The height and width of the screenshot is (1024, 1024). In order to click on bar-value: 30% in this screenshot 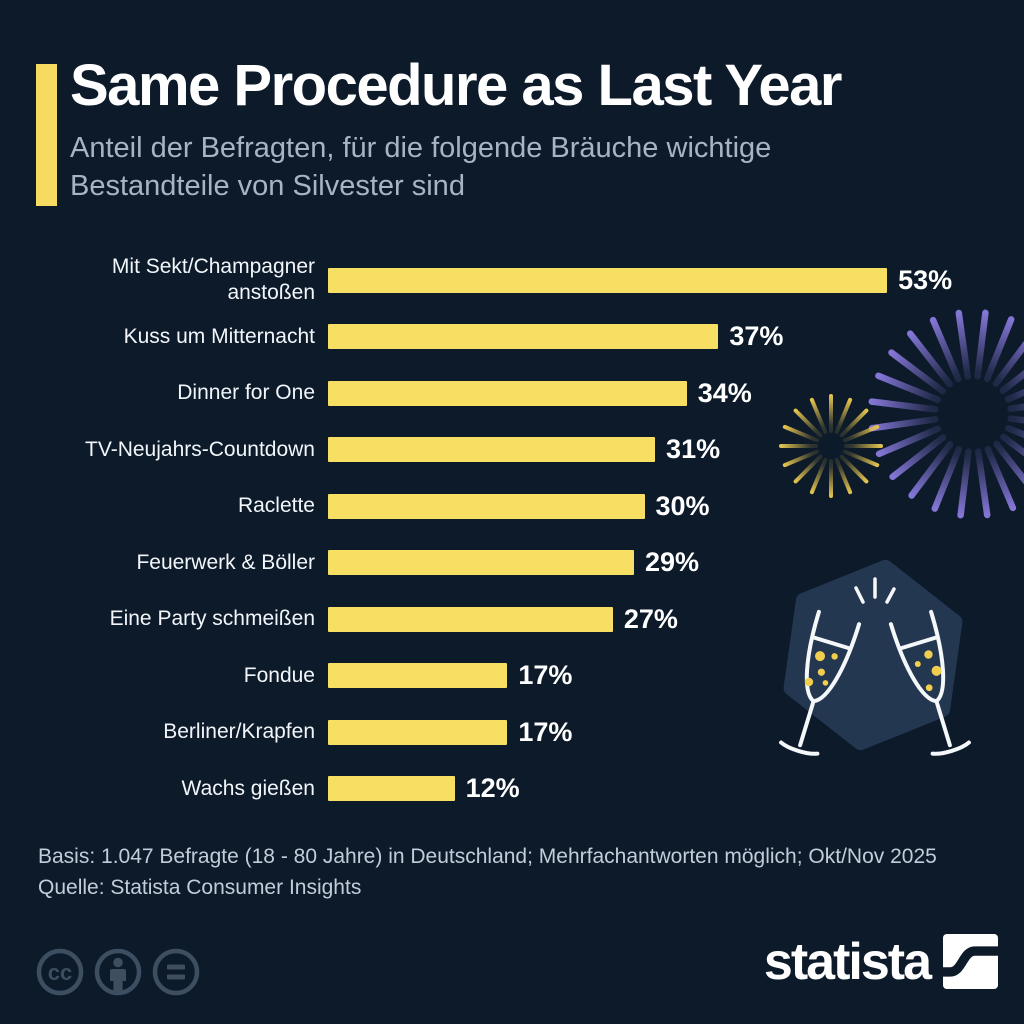, I will do `click(682, 505)`.